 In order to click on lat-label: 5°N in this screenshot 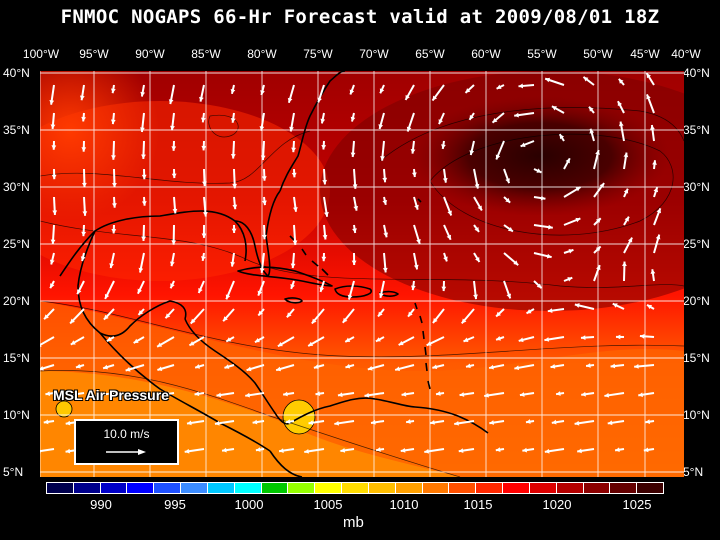, I will do `click(13, 472)`.